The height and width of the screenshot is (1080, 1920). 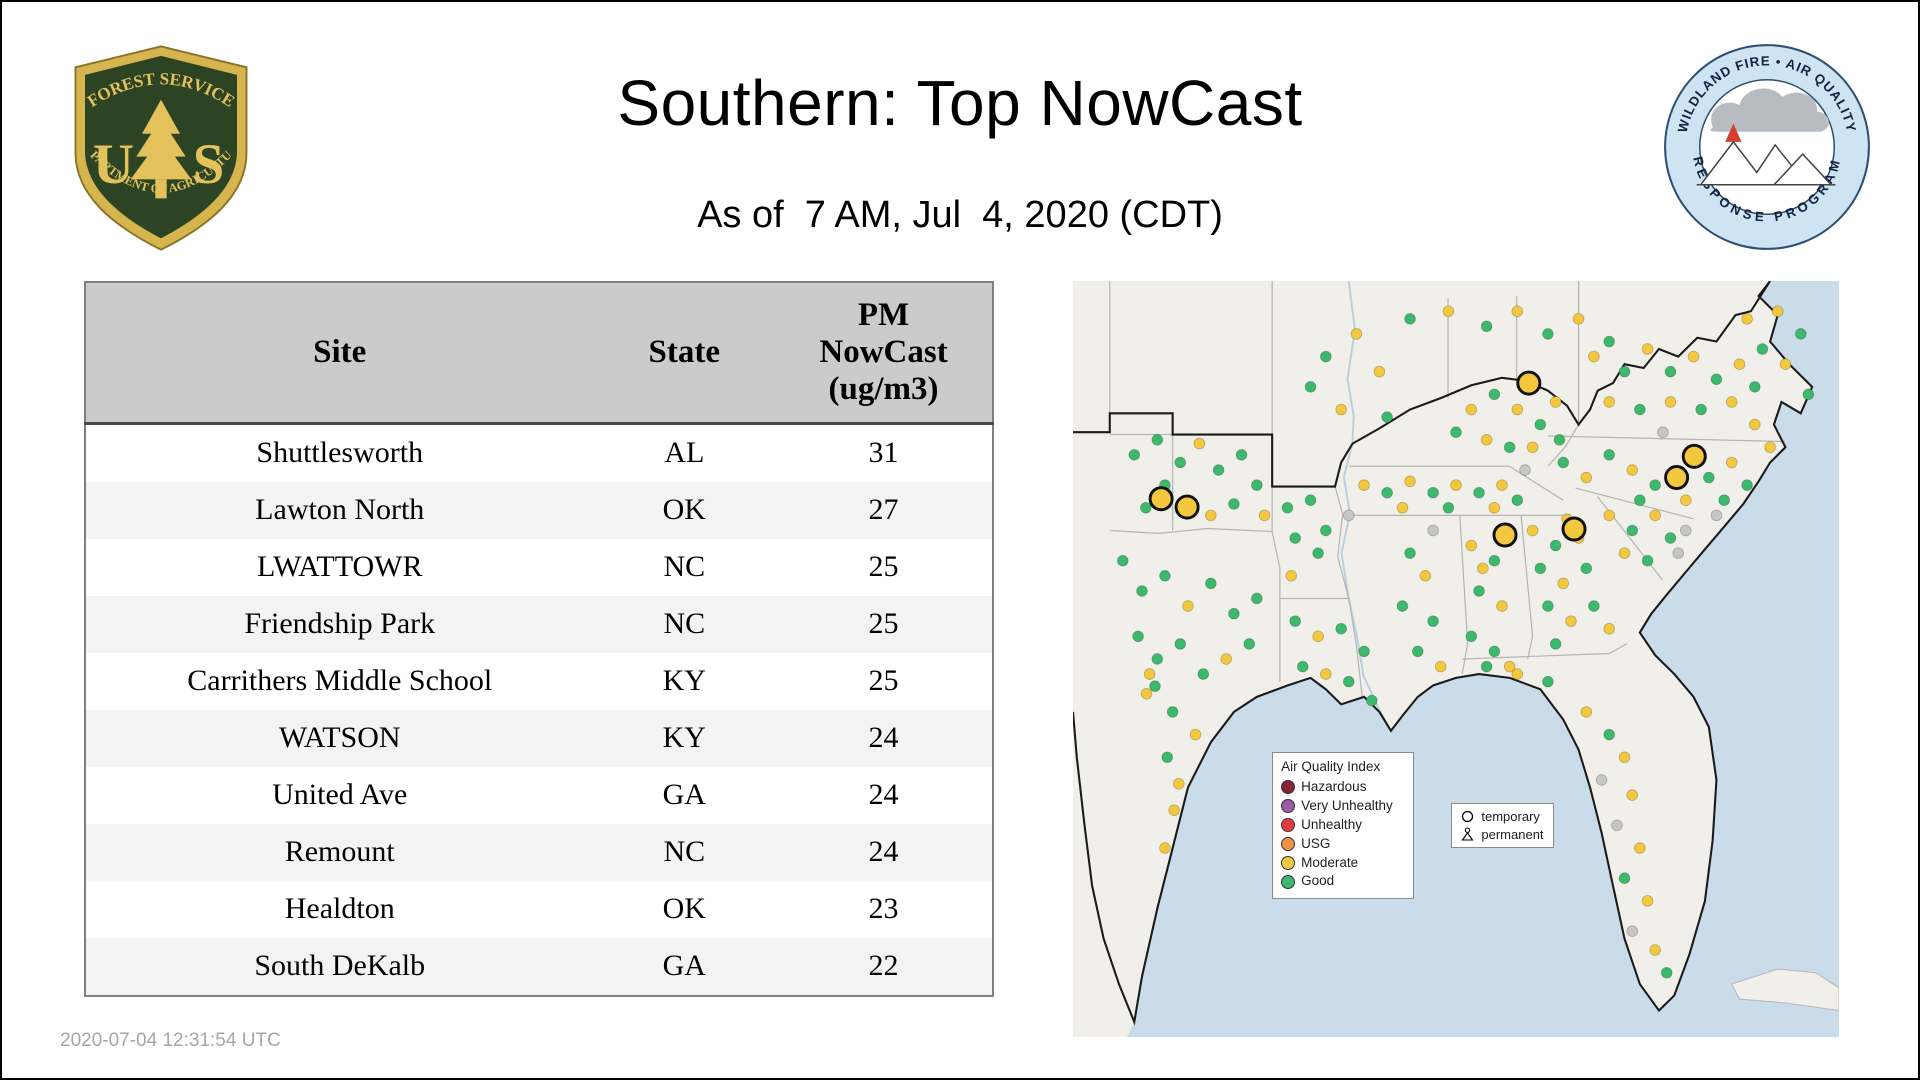 What do you see at coordinates (339, 852) in the screenshot?
I see `site-cell: Remount` at bounding box center [339, 852].